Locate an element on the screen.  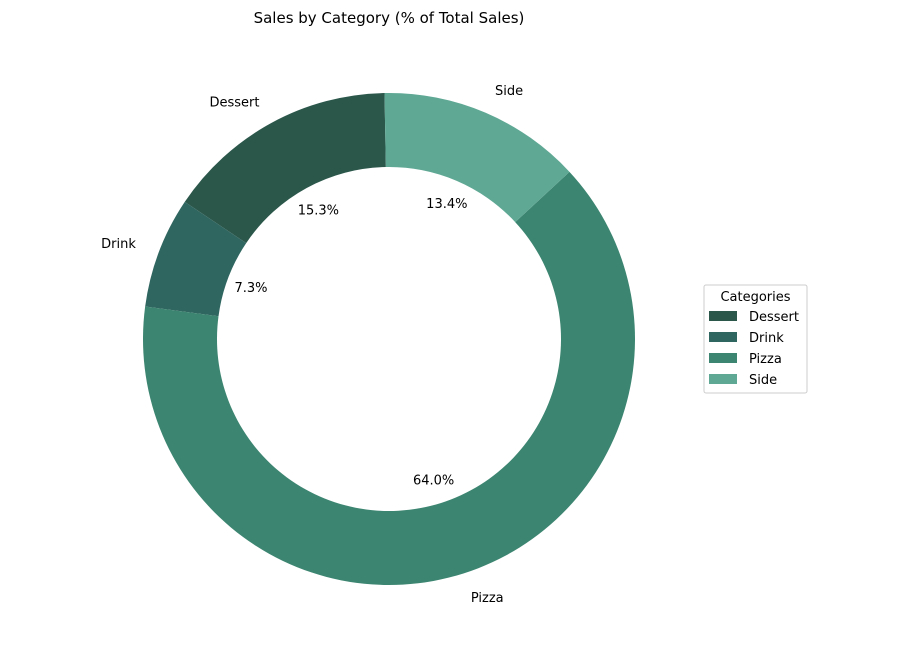
legend-swatch-dessert is located at coordinates (723, 316).